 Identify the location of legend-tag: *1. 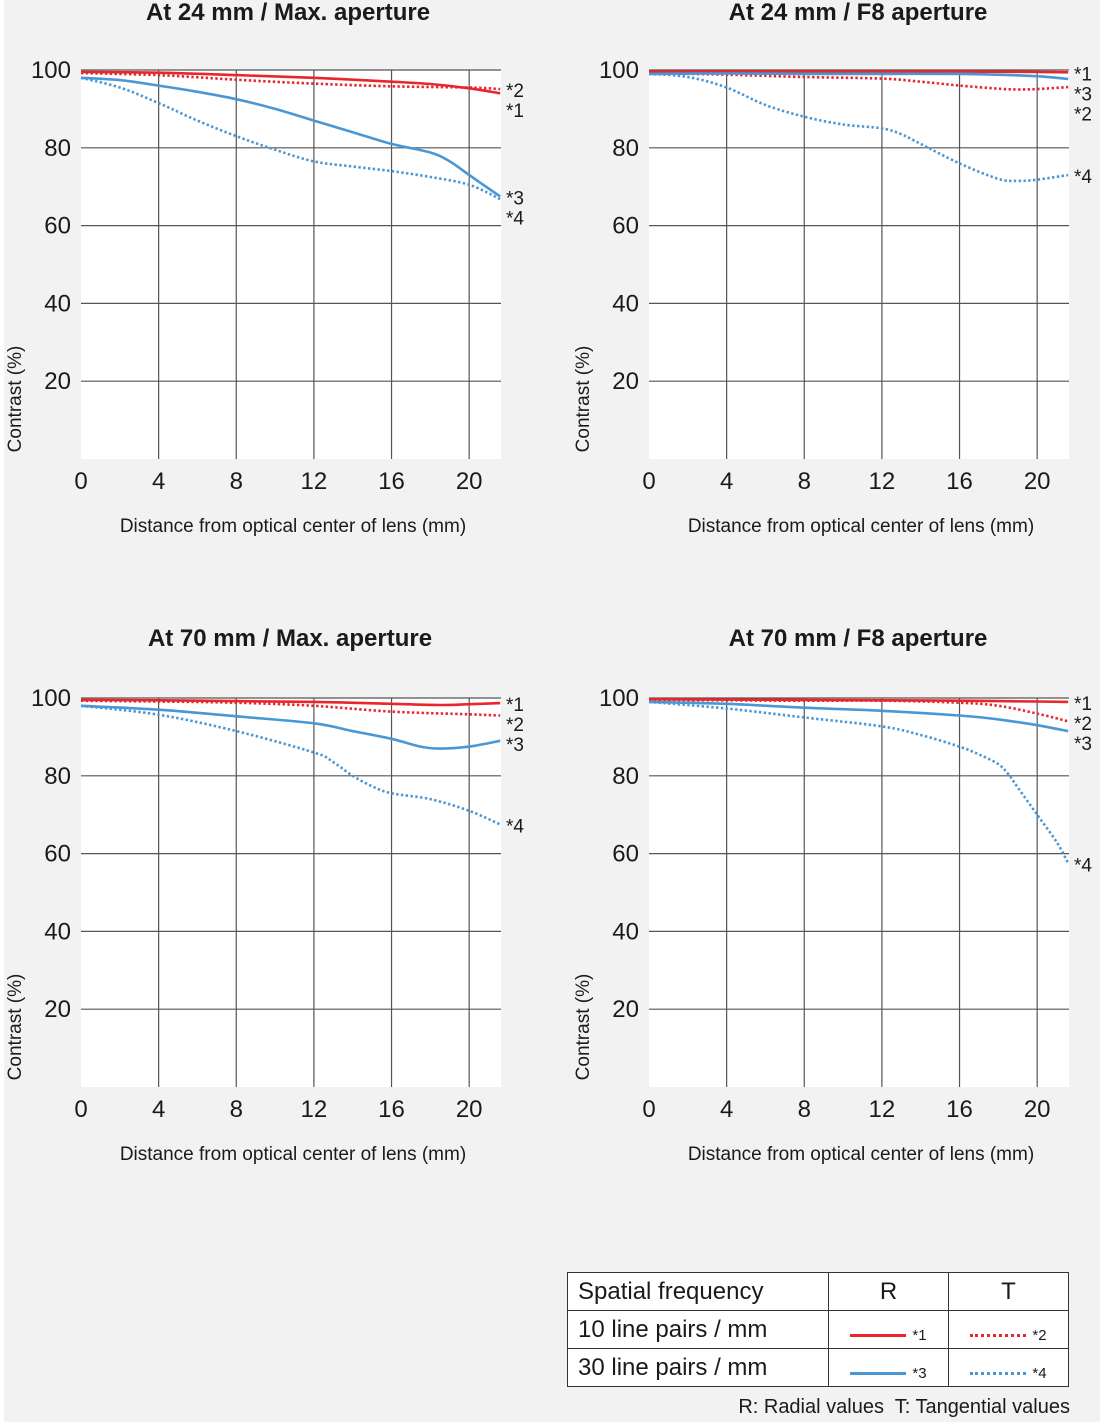
(919, 1335).